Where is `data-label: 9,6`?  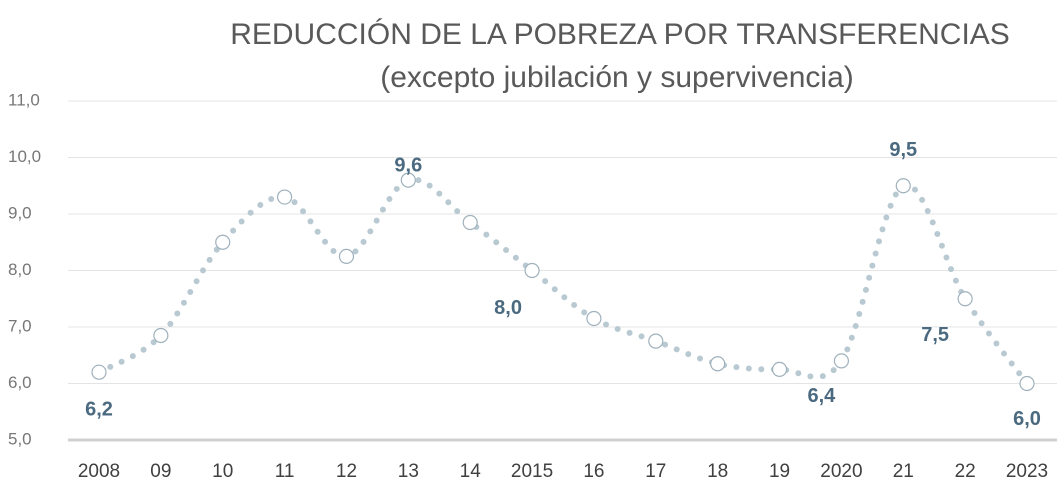
data-label: 9,6 is located at coordinates (408, 165).